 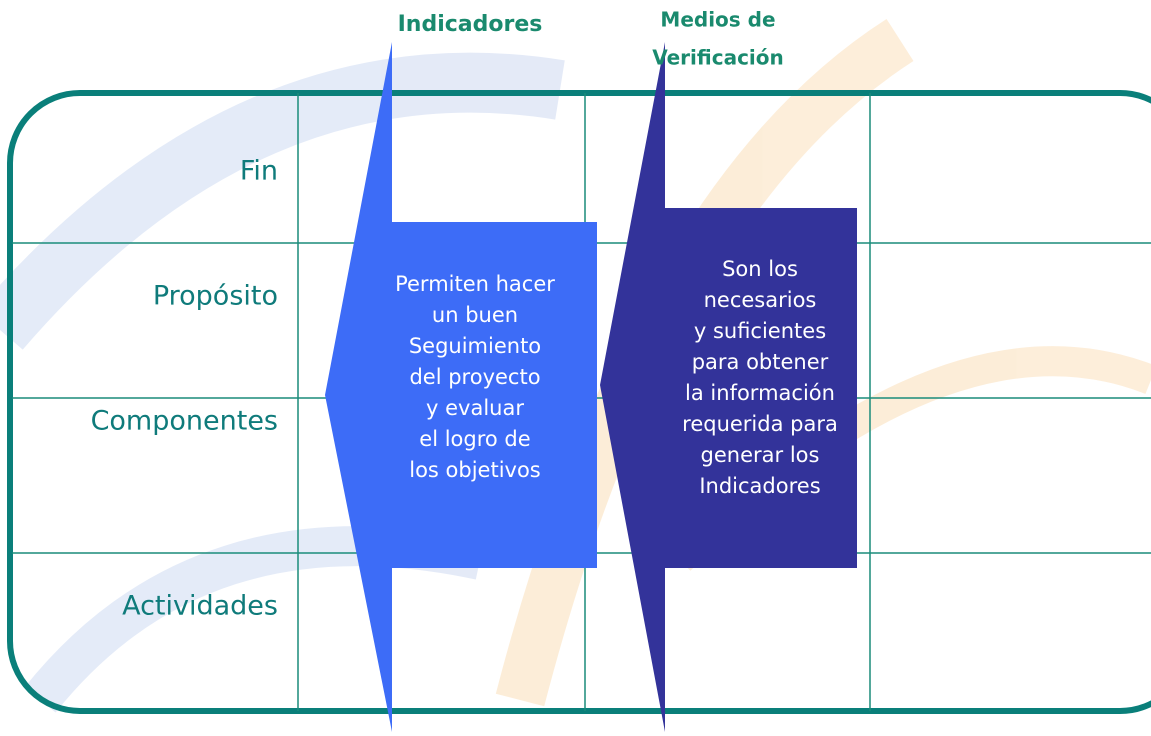 I want to click on medios-text: para obtener, so click(x=760, y=362).